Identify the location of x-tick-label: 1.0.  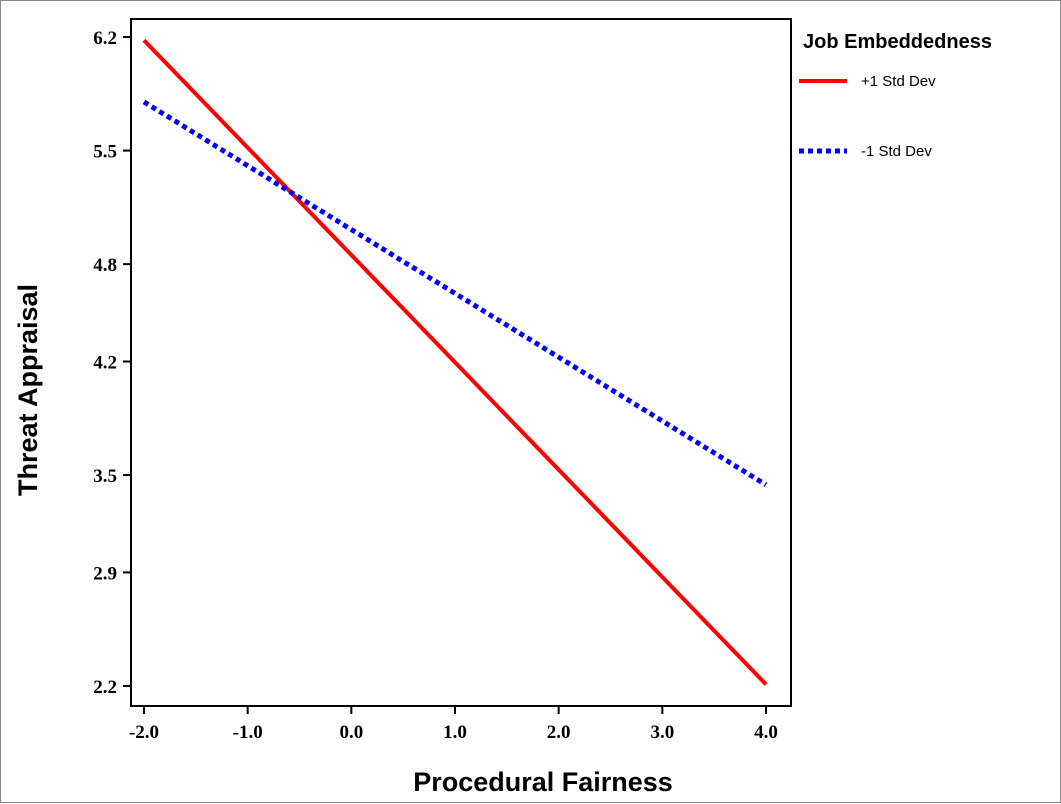
(455, 732).